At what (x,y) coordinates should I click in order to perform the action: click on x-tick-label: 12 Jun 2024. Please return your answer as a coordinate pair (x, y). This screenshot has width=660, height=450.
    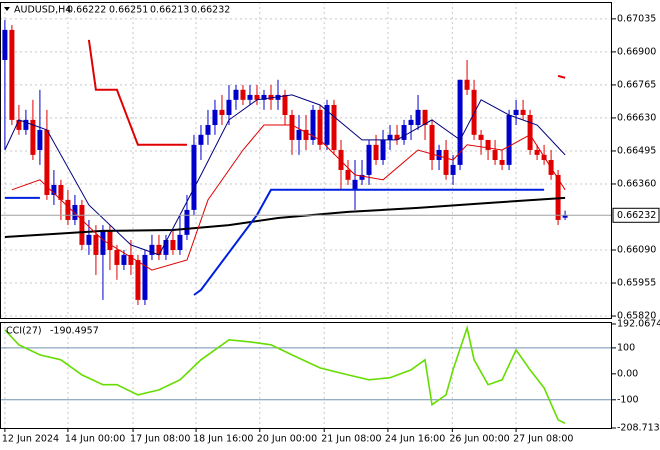
    Looking at the image, I should click on (30, 439).